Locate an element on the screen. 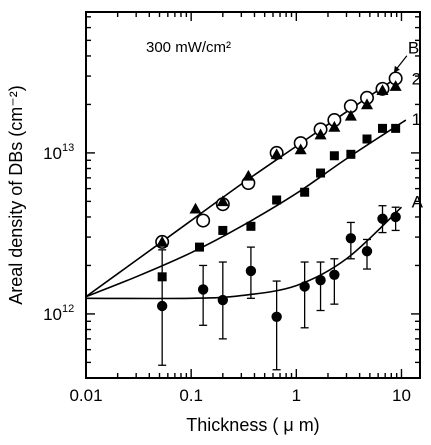  x-tick-label: 10 is located at coordinates (401, 395).